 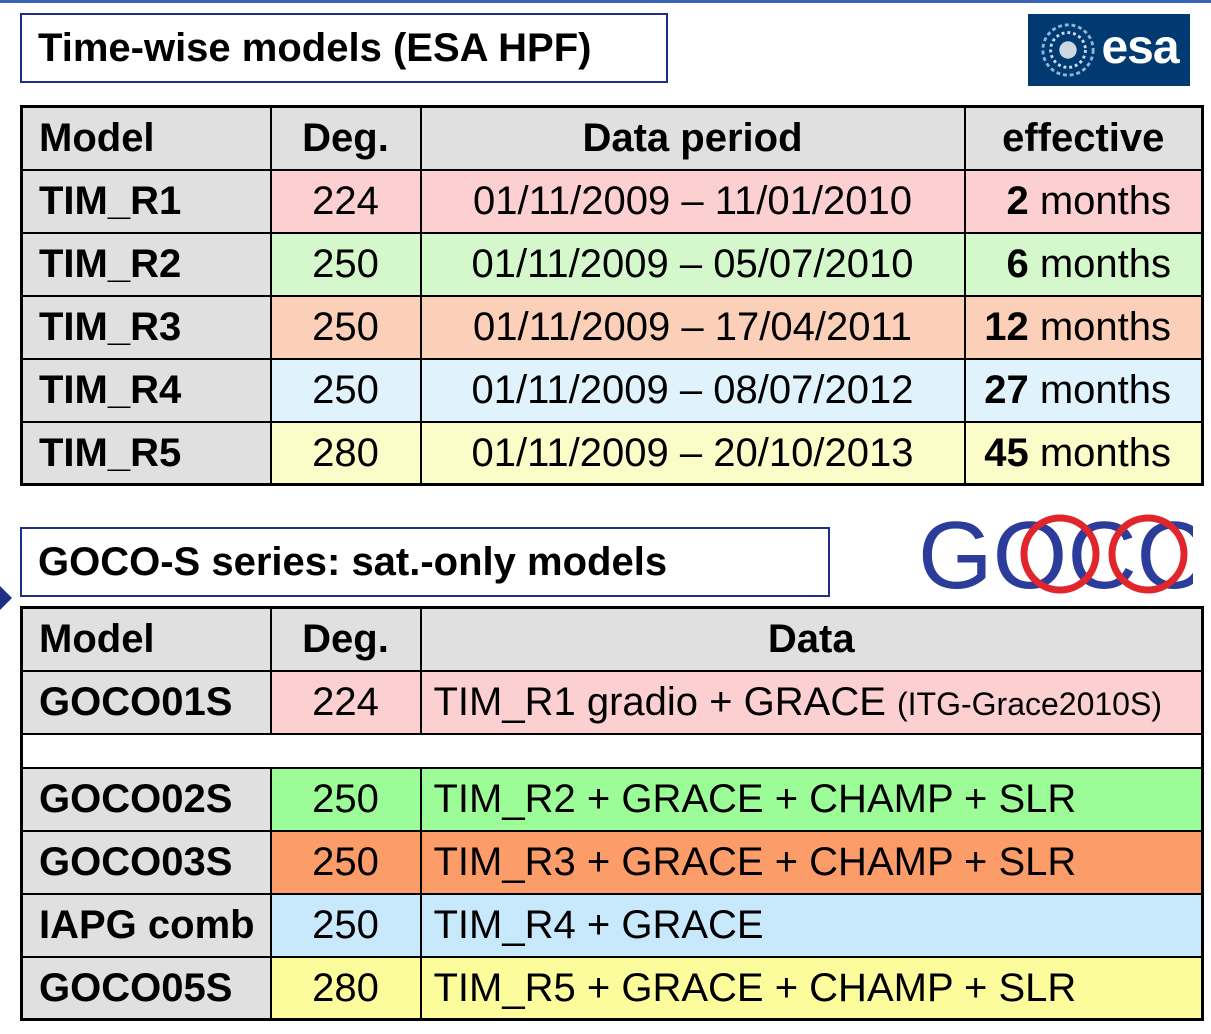 I want to click on data-text: TIM_R1 gradio + GRACE, so click(x=665, y=702).